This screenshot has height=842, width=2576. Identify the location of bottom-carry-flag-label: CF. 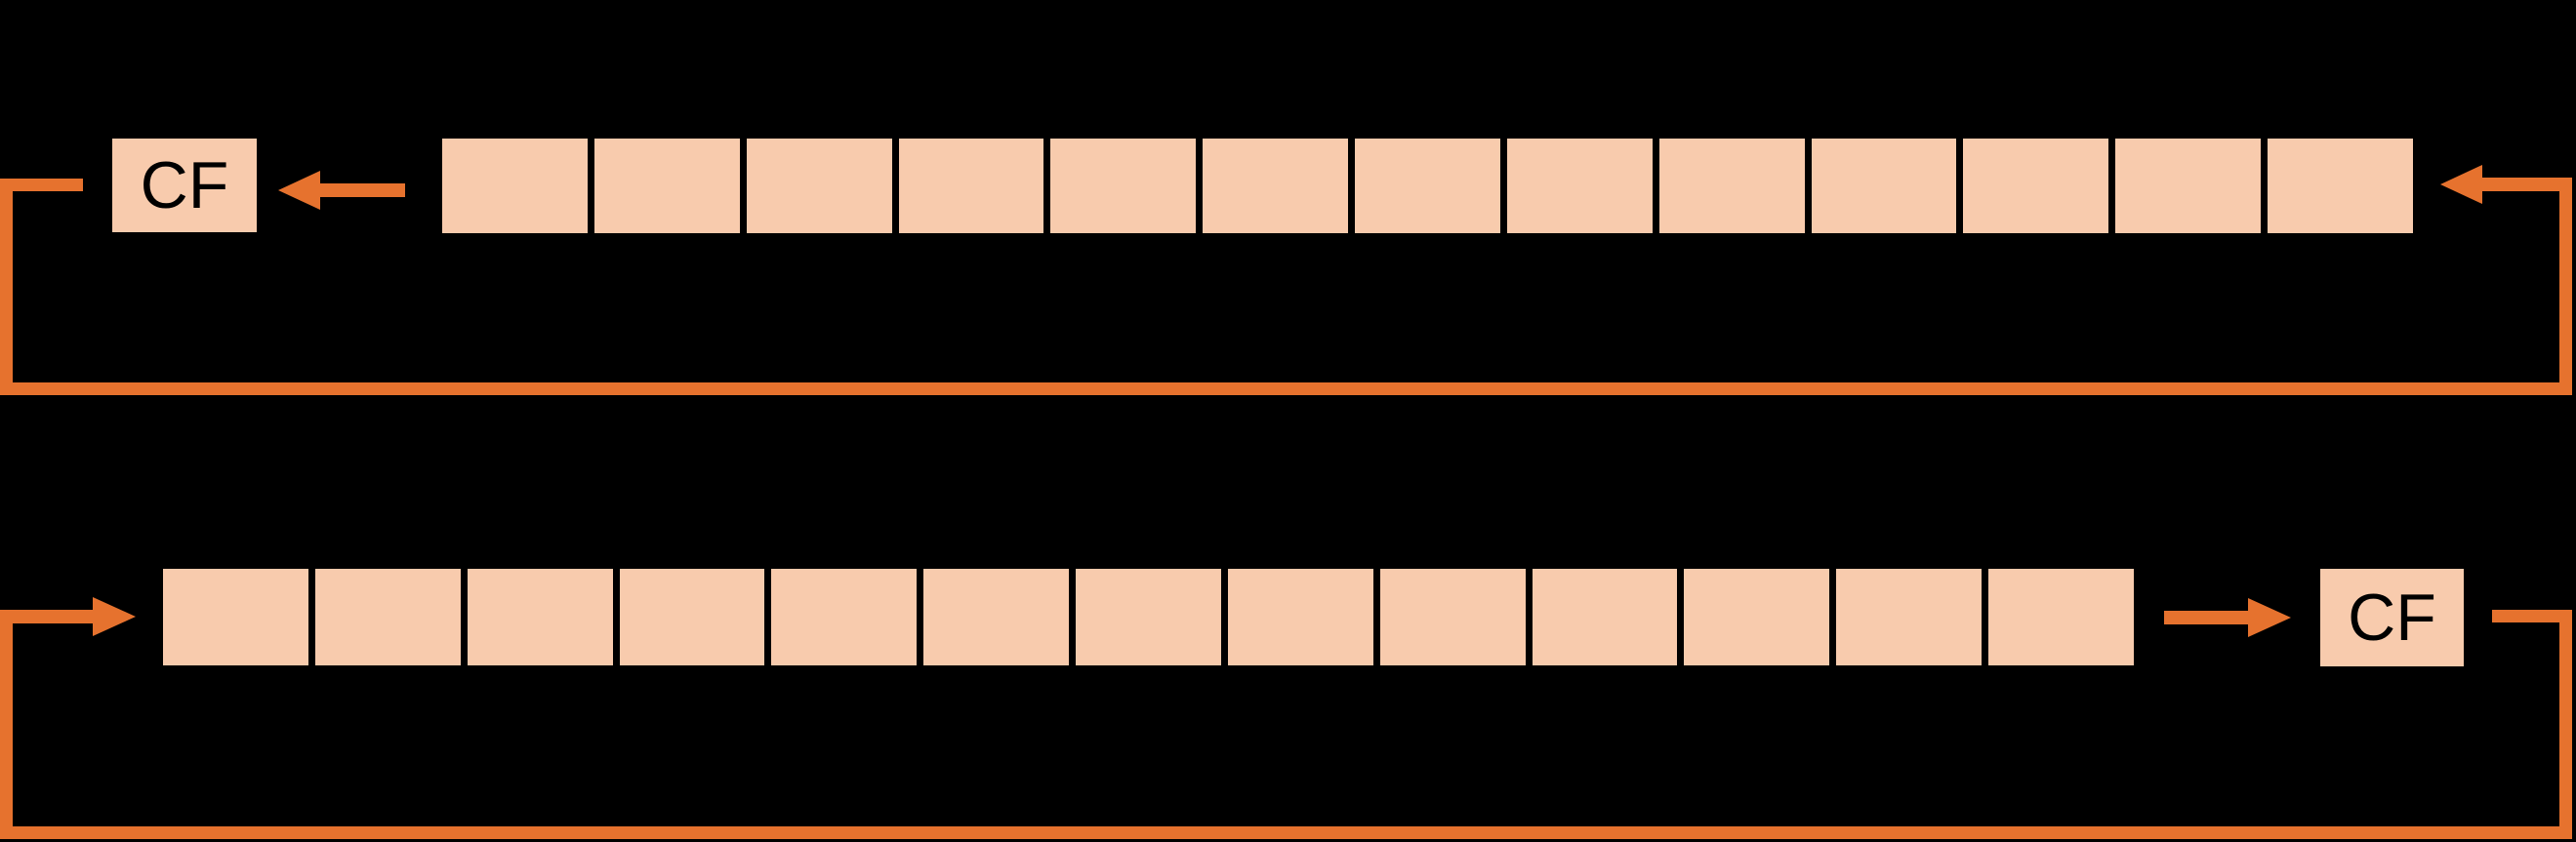
(2392, 618).